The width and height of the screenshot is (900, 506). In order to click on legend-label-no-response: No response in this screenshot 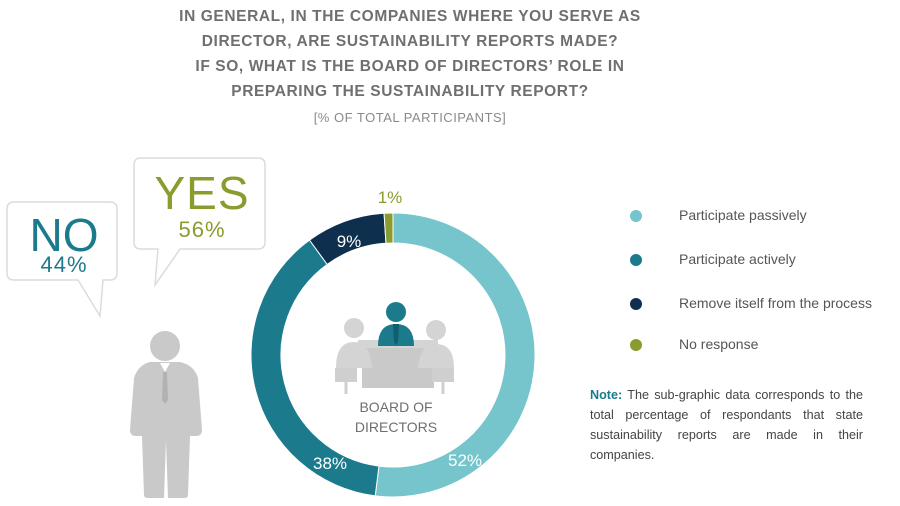, I will do `click(719, 344)`.